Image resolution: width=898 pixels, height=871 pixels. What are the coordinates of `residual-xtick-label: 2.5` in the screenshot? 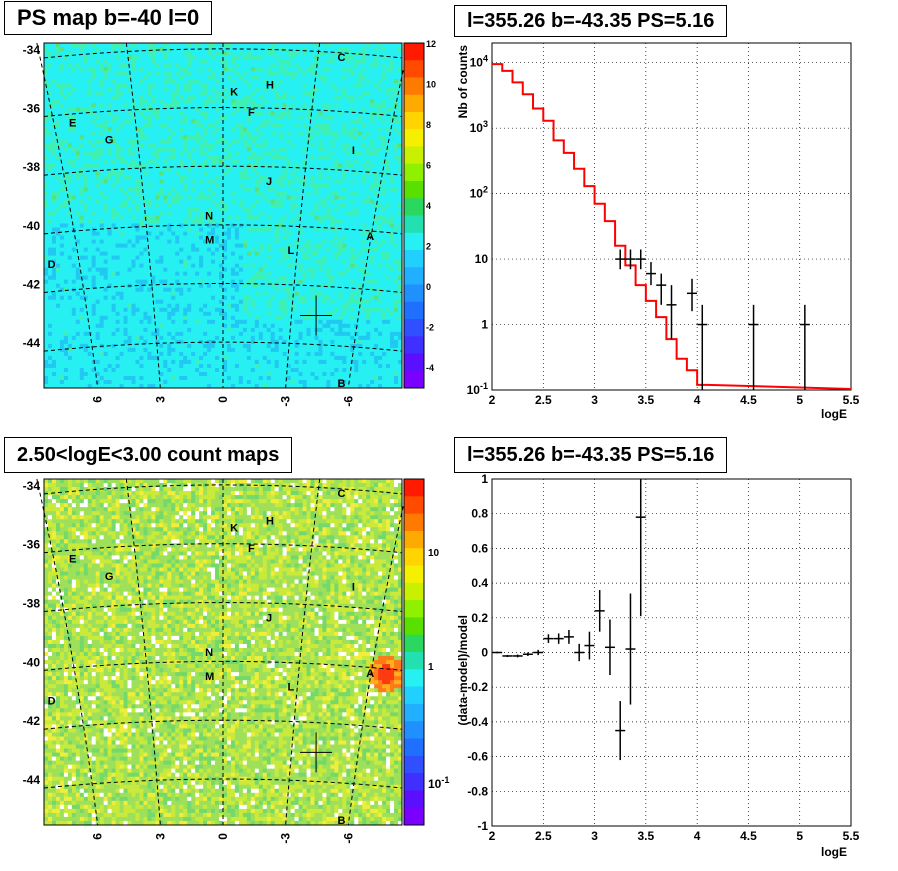 It's located at (543, 836).